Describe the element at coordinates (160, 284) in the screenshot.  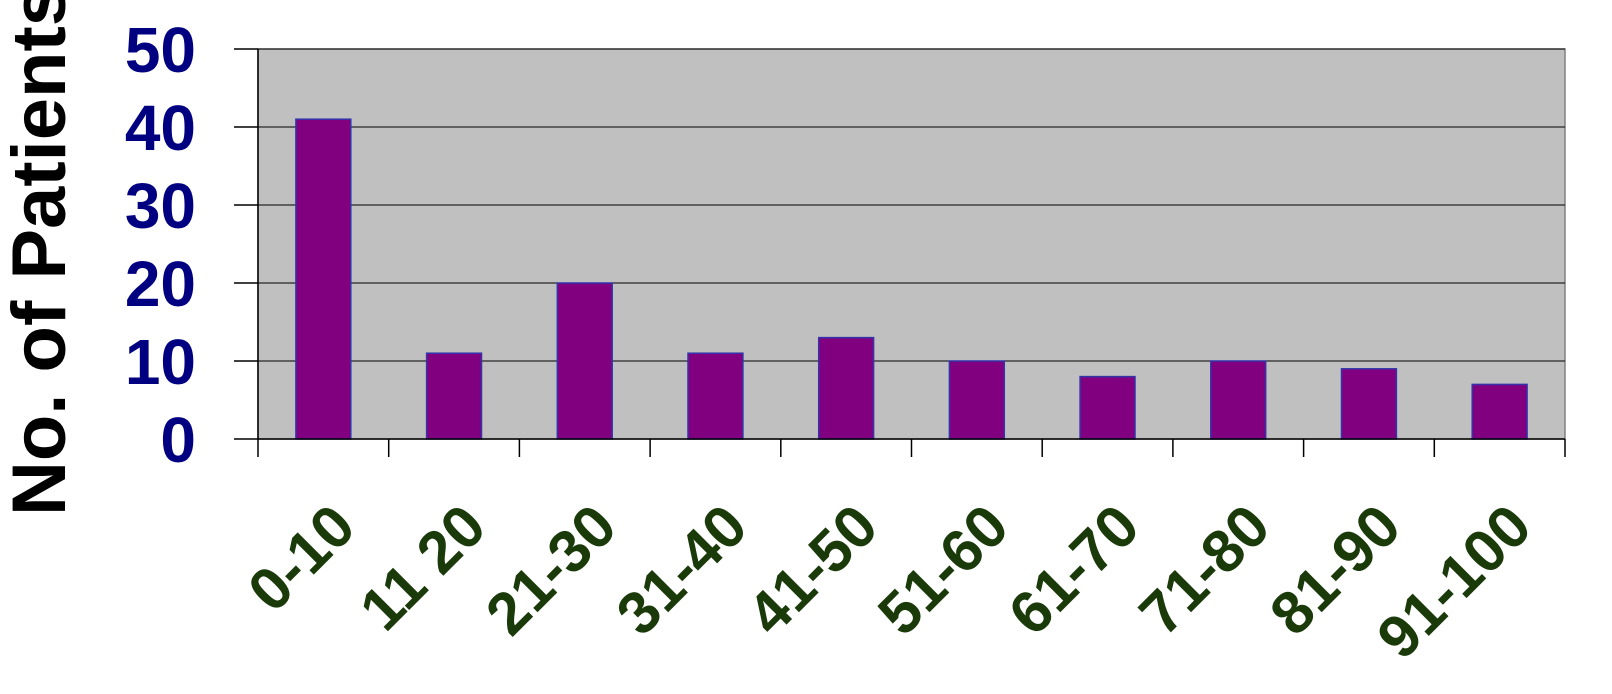
I see `y-tick-label: 20` at that location.